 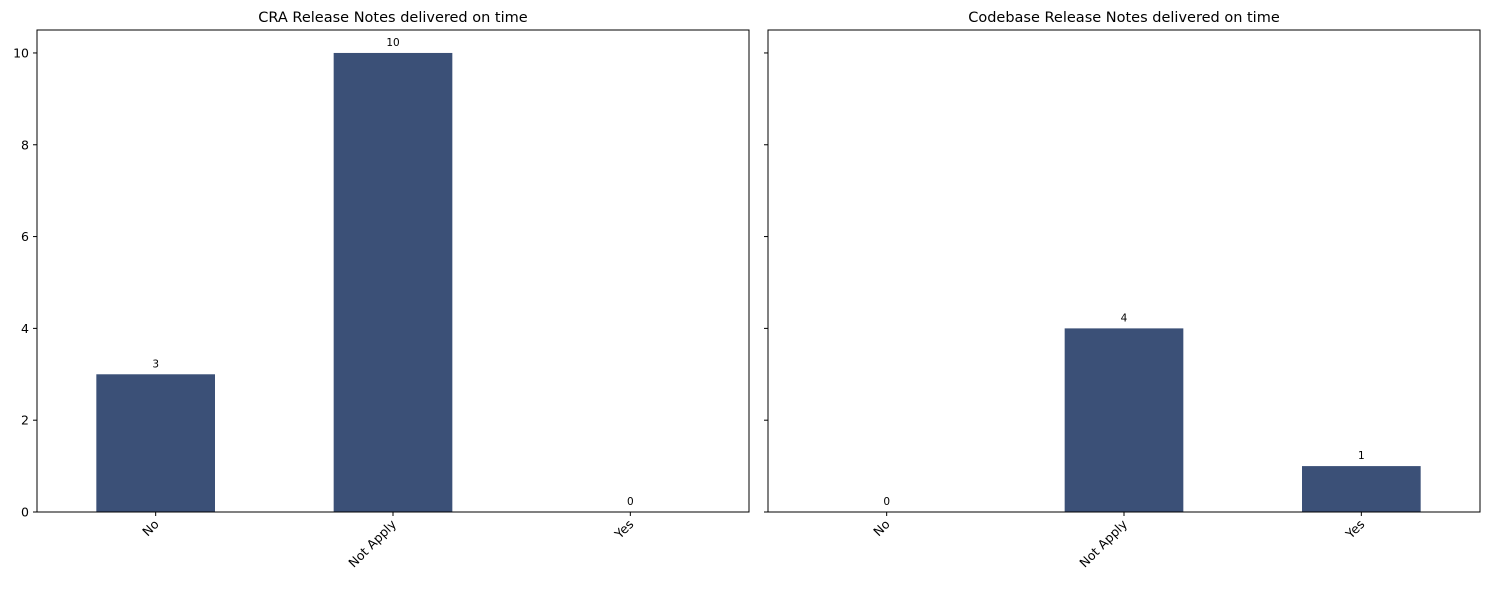 What do you see at coordinates (25, 328) in the screenshot?
I see `y-tick-label: 4` at bounding box center [25, 328].